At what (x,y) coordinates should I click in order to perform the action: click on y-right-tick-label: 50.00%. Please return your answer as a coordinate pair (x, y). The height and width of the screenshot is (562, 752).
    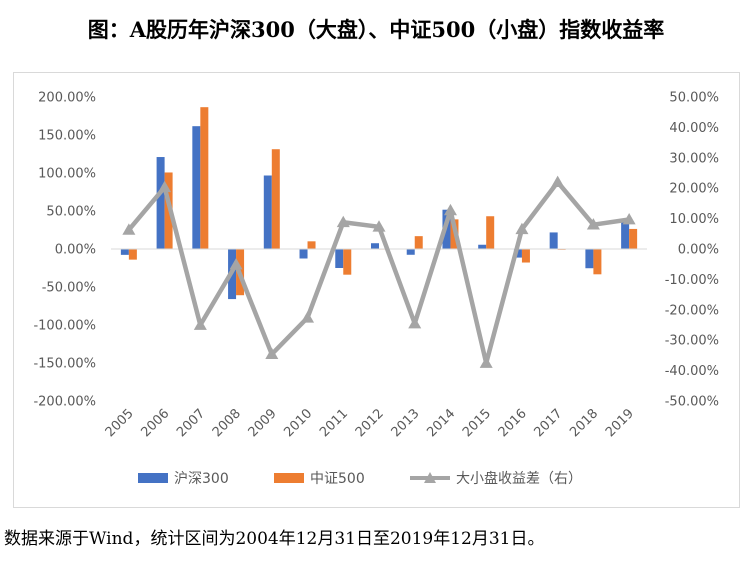
    Looking at the image, I should click on (694, 98).